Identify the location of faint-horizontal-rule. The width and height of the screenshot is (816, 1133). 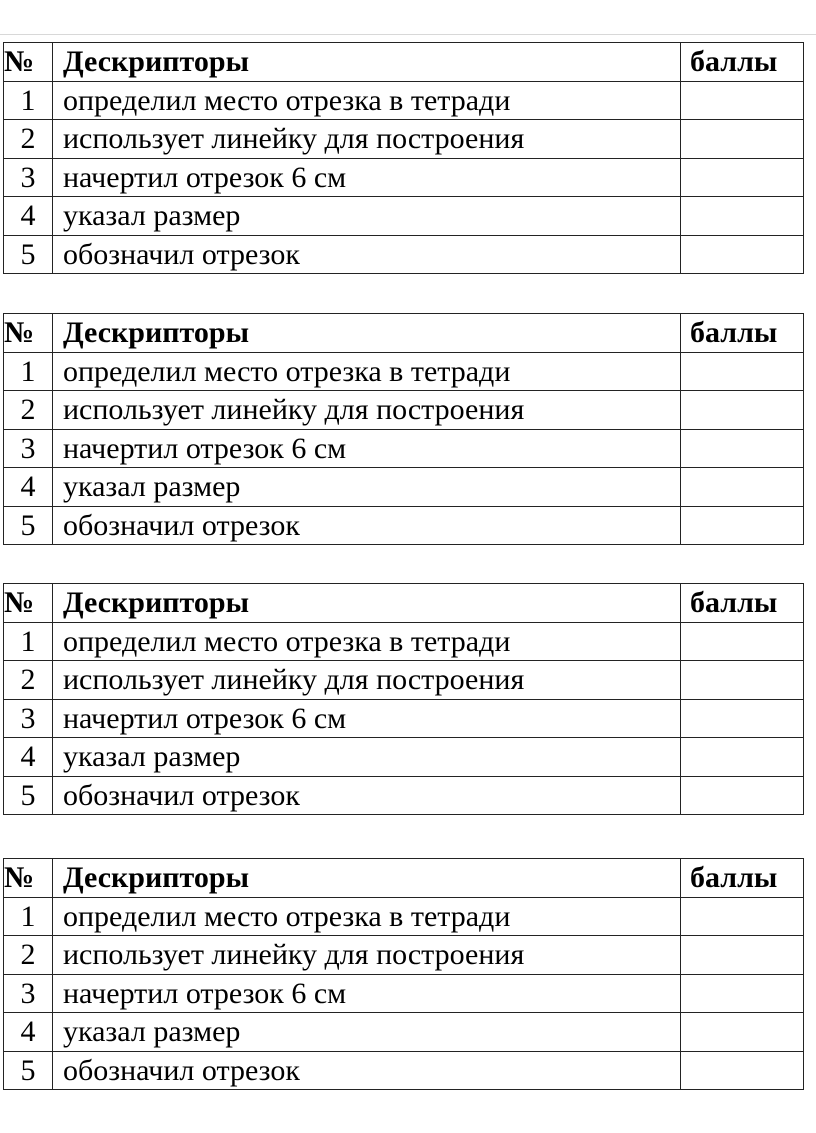
(408, 34).